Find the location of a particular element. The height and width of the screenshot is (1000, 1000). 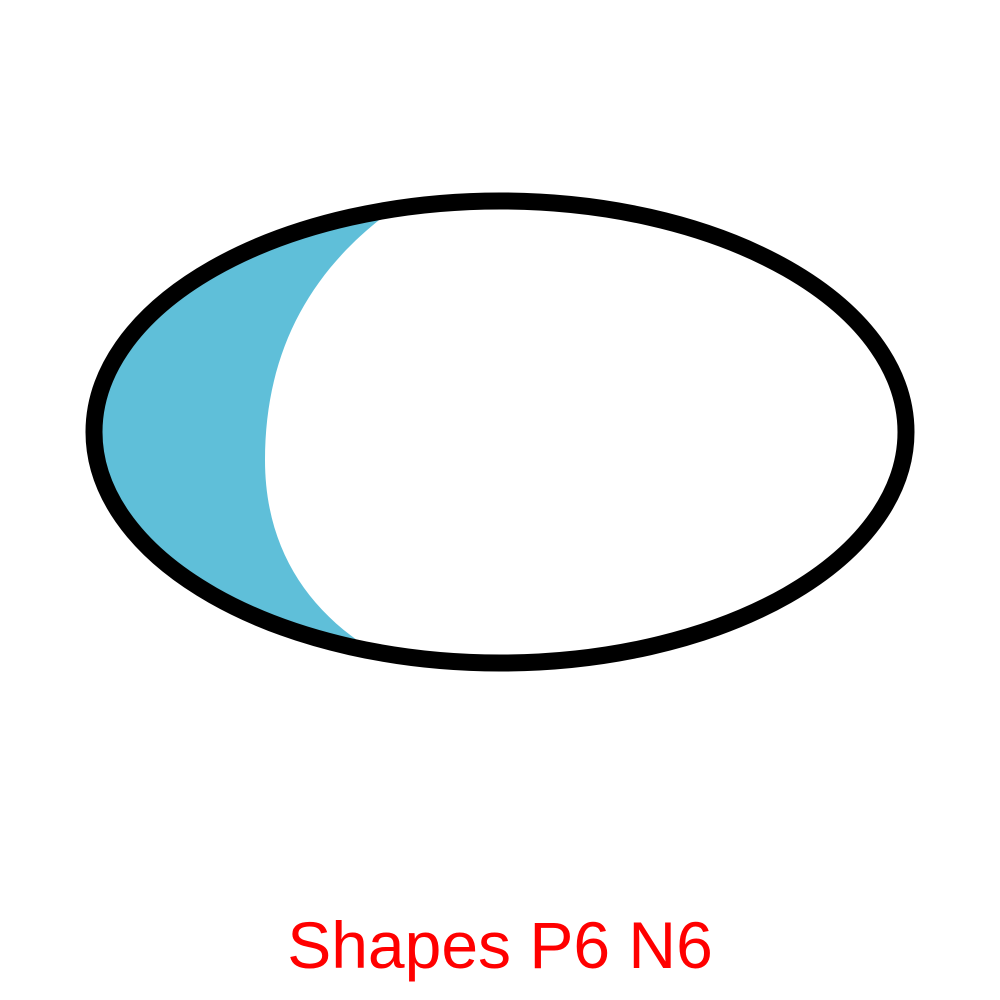

figure-caption: Shapes P6 N6 is located at coordinates (500, 945).